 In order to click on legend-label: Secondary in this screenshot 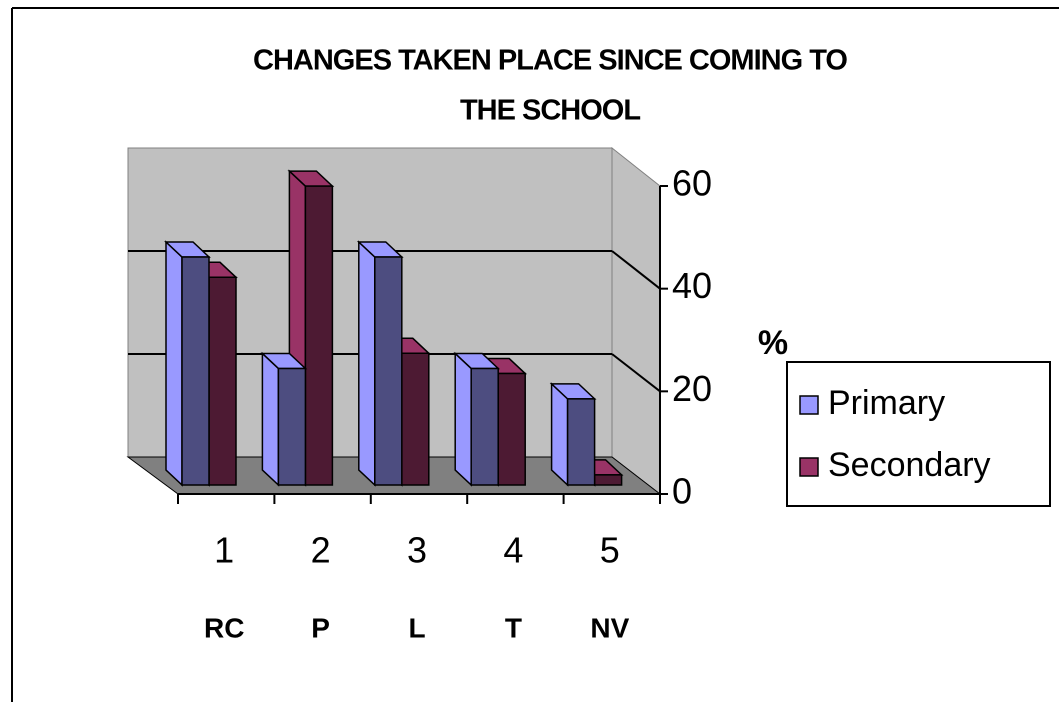, I will do `click(909, 465)`.